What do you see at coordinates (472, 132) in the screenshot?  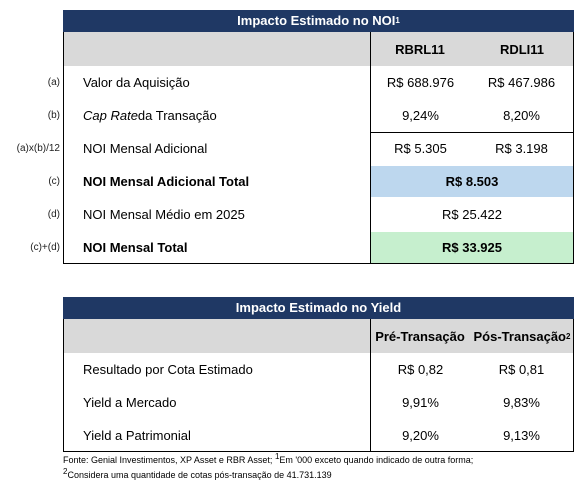 I see `rule` at bounding box center [472, 132].